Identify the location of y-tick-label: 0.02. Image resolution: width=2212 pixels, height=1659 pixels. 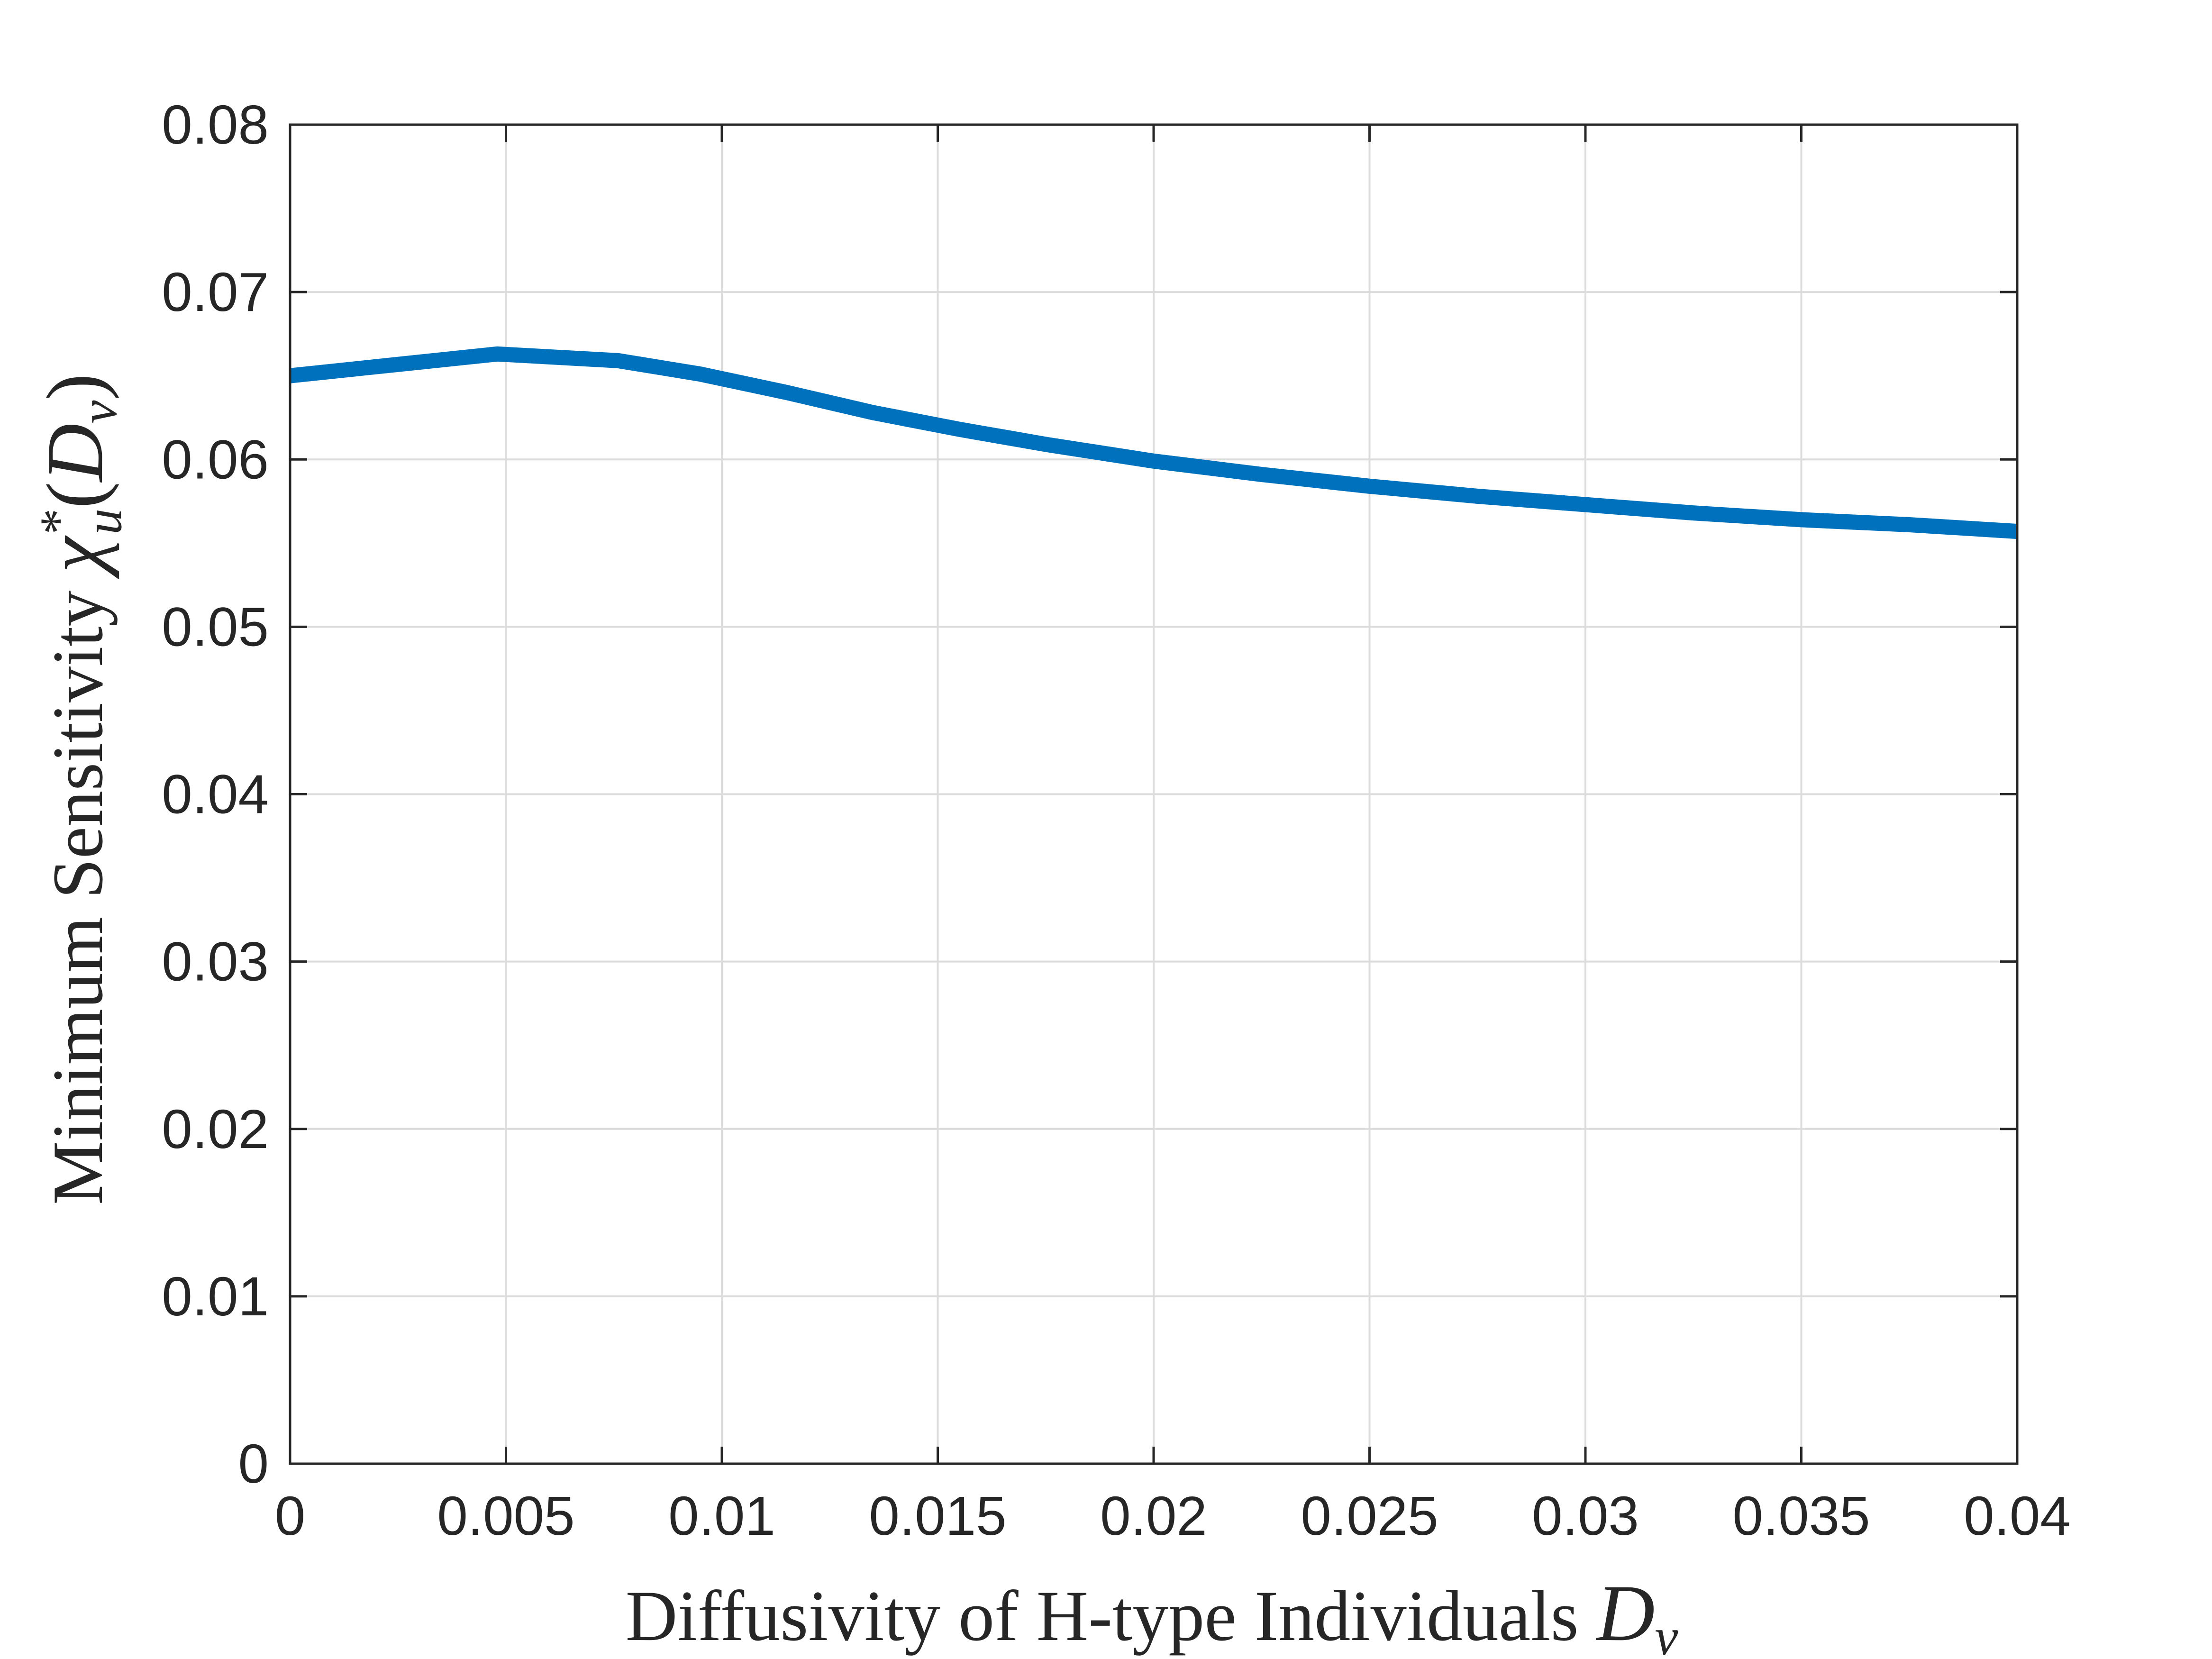
(215, 1129).